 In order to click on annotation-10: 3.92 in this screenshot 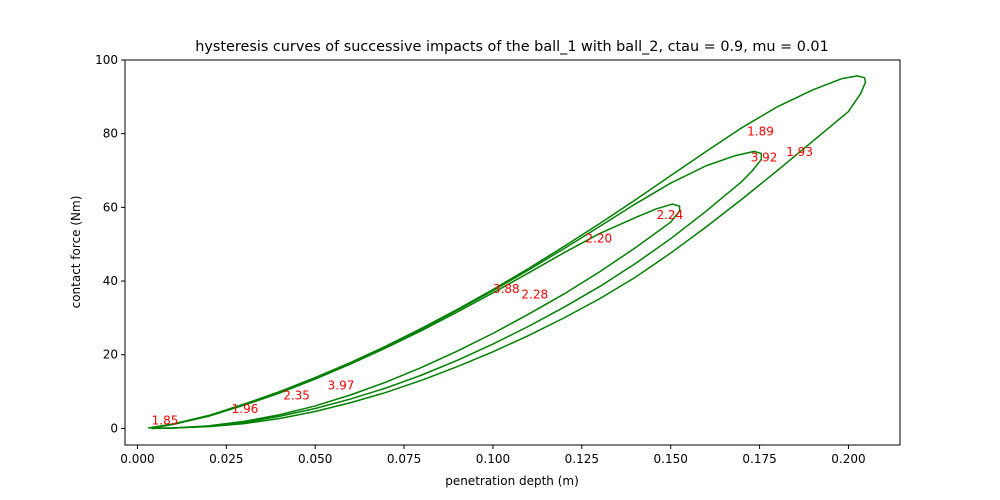, I will do `click(764, 158)`.